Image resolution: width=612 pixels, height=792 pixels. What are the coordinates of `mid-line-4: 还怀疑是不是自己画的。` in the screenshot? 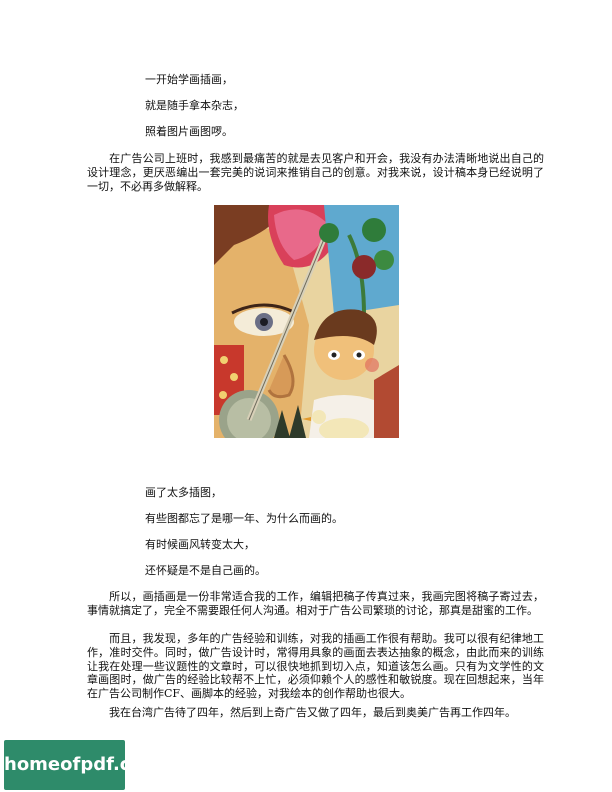 It's located at (205, 570).